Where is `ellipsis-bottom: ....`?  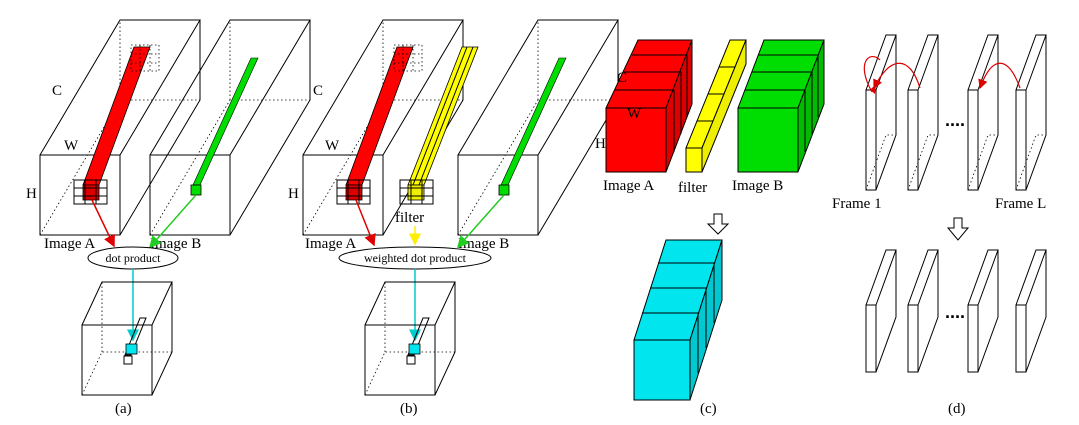 ellipsis-bottom: .... is located at coordinates (955, 312).